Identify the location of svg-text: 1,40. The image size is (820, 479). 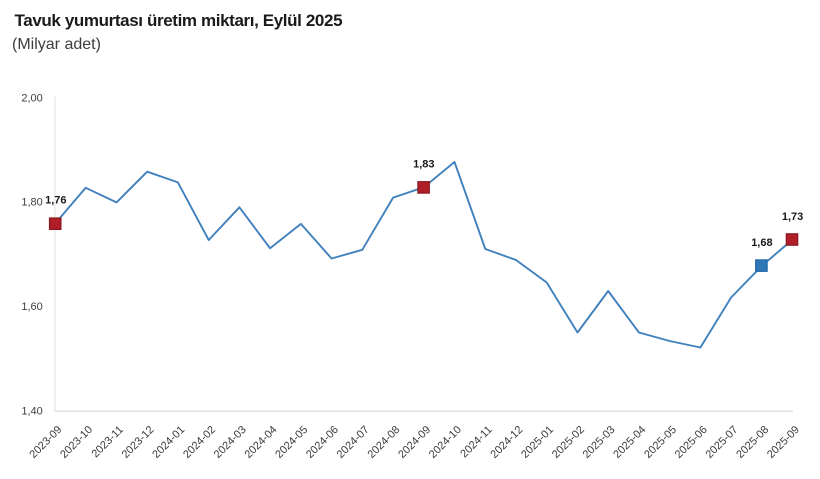
(31, 412).